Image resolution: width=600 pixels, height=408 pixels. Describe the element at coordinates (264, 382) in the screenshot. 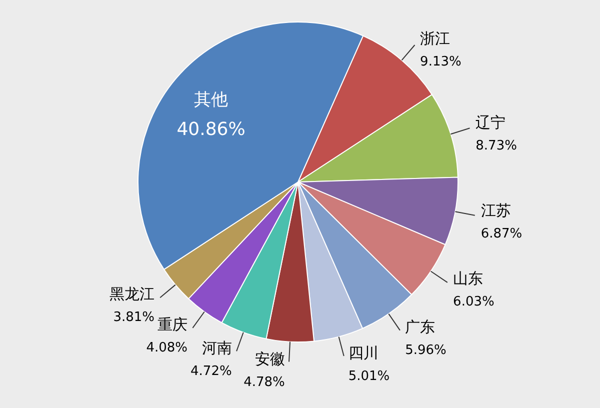

I see `data-label: 4.78%` at that location.